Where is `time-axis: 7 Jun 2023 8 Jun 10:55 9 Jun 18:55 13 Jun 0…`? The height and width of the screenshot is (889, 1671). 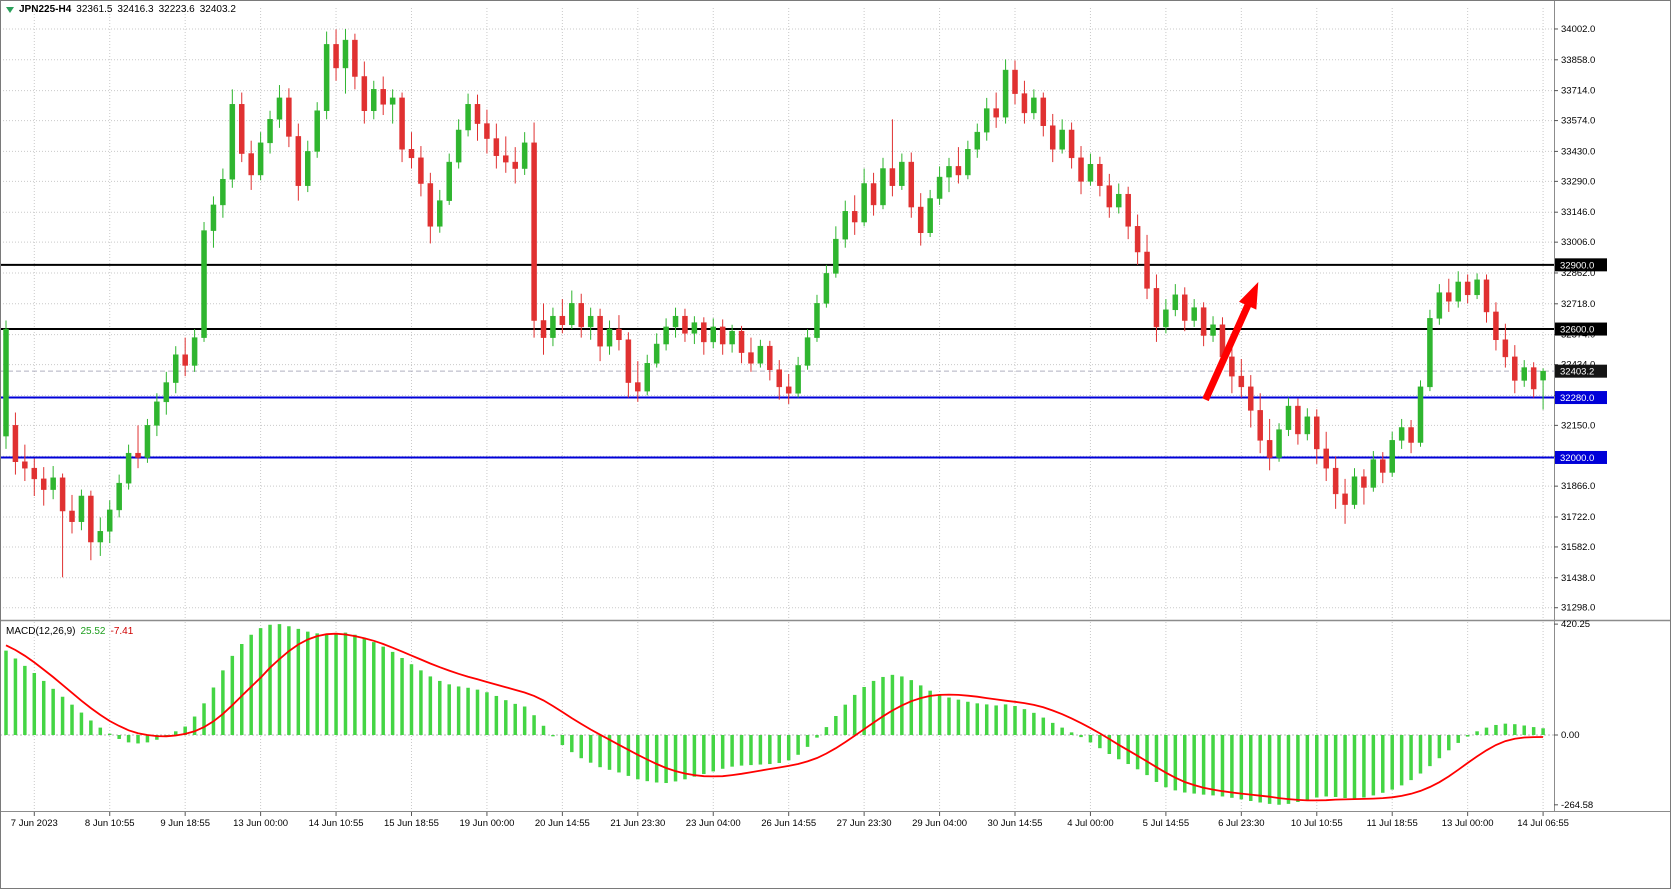 time-axis: 7 Jun 2023 8 Jun 10:55 9 Jun 18:55 13 Jun 0… is located at coordinates (790, 820).